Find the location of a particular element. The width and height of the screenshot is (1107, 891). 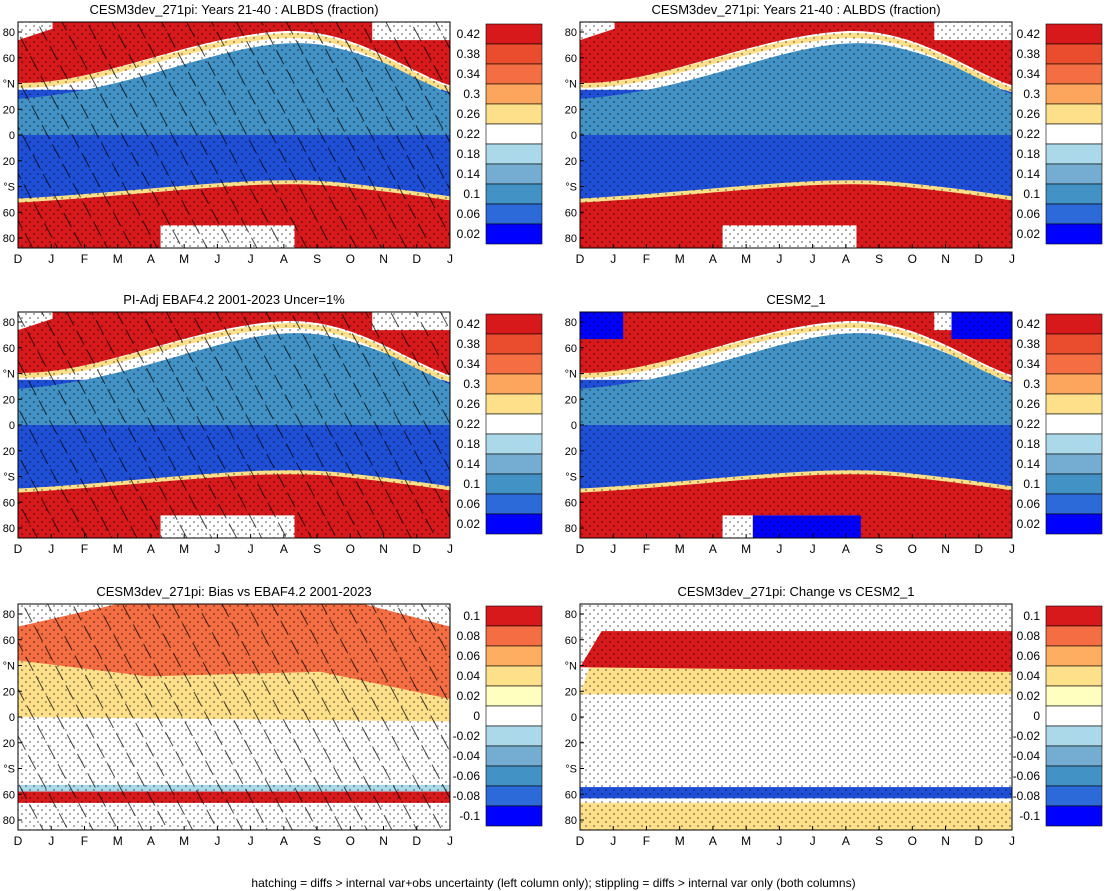

panel-title: PI-Adj EBAF4.2 2001-2023 Uncer=1% is located at coordinates (234, 299).